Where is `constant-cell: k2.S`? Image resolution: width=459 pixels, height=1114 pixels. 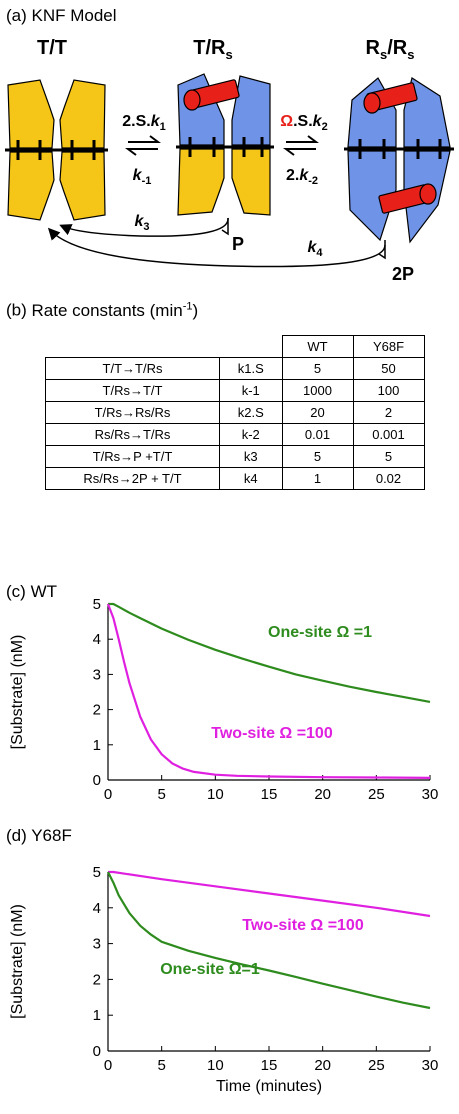
constant-cell: k2.S is located at coordinates (251, 412).